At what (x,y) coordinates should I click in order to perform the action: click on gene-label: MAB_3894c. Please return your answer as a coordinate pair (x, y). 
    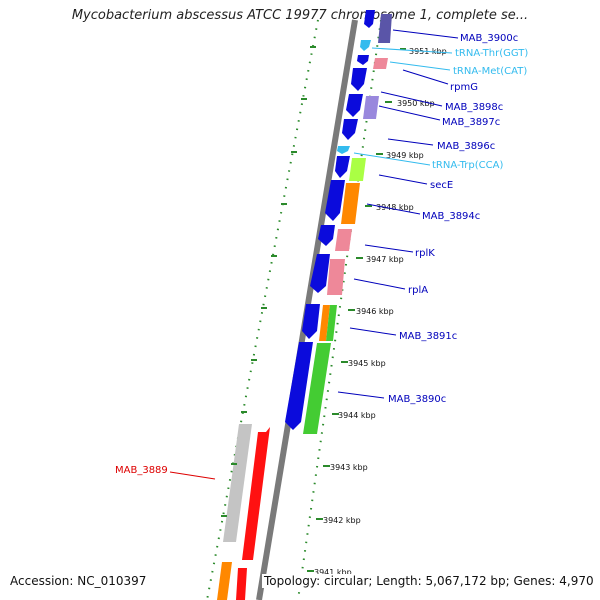
    Looking at the image, I should click on (451, 216).